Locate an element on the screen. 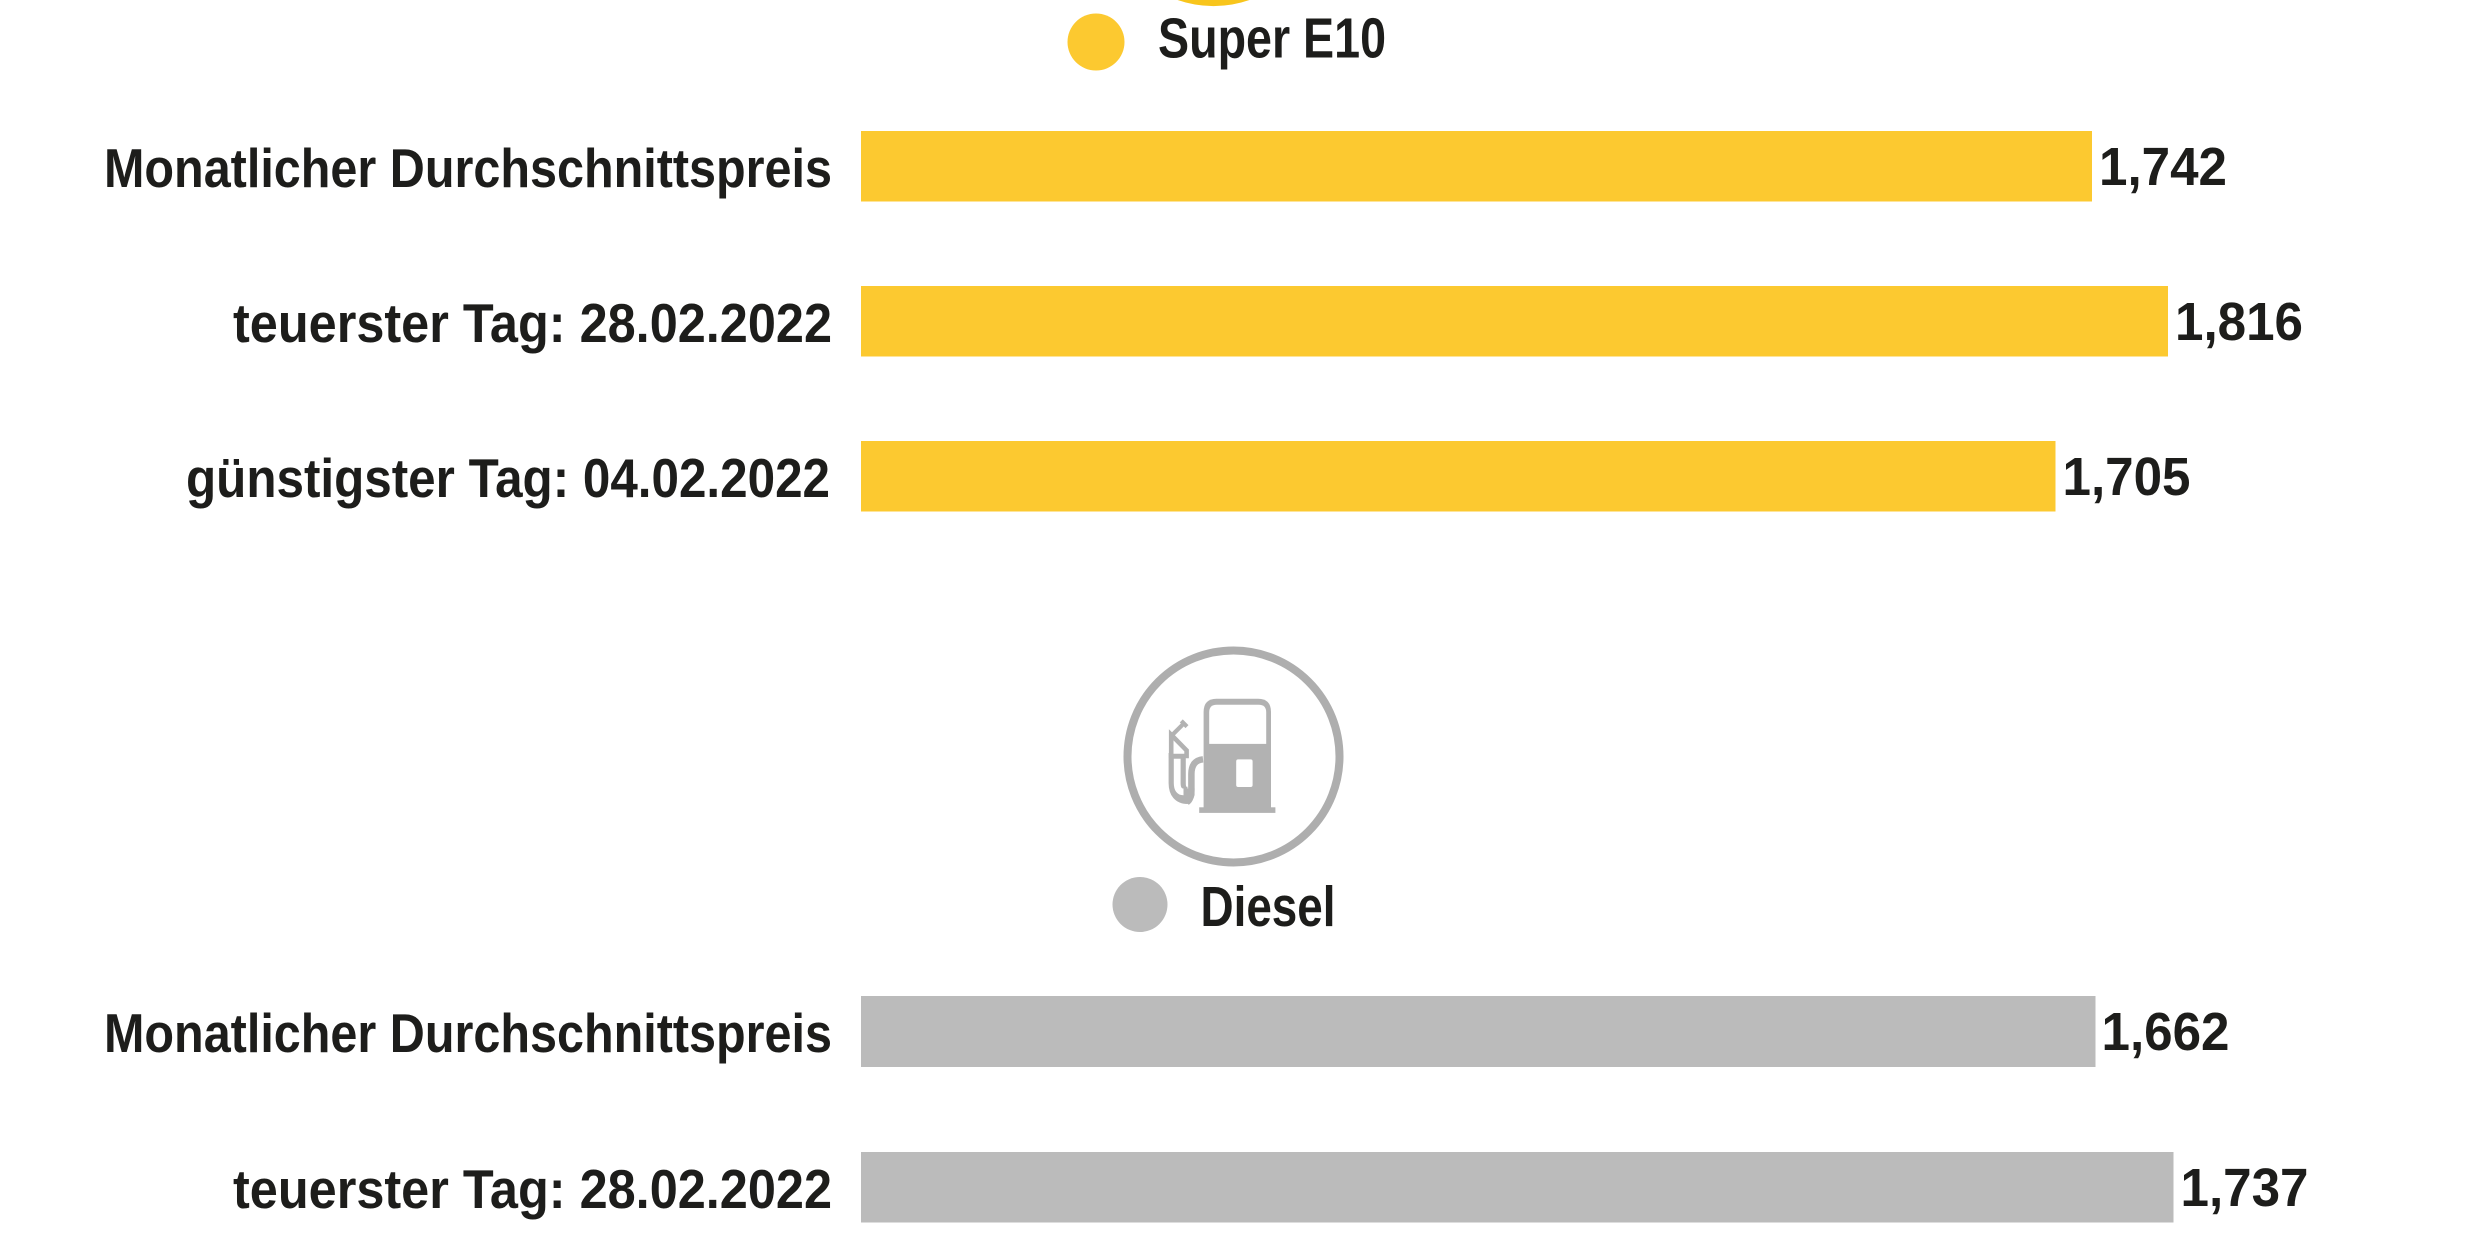 Image resolution: width=2480 pixels, height=1240 pixels. svg-text: 1,705 is located at coordinates (2127, 477).